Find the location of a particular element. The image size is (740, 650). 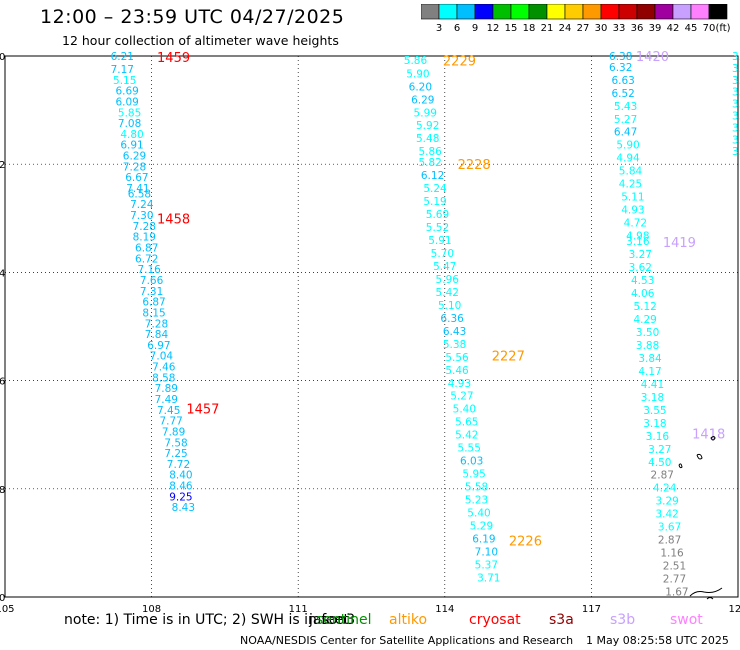

wave-height-point: 6.20 is located at coordinates (420, 87).